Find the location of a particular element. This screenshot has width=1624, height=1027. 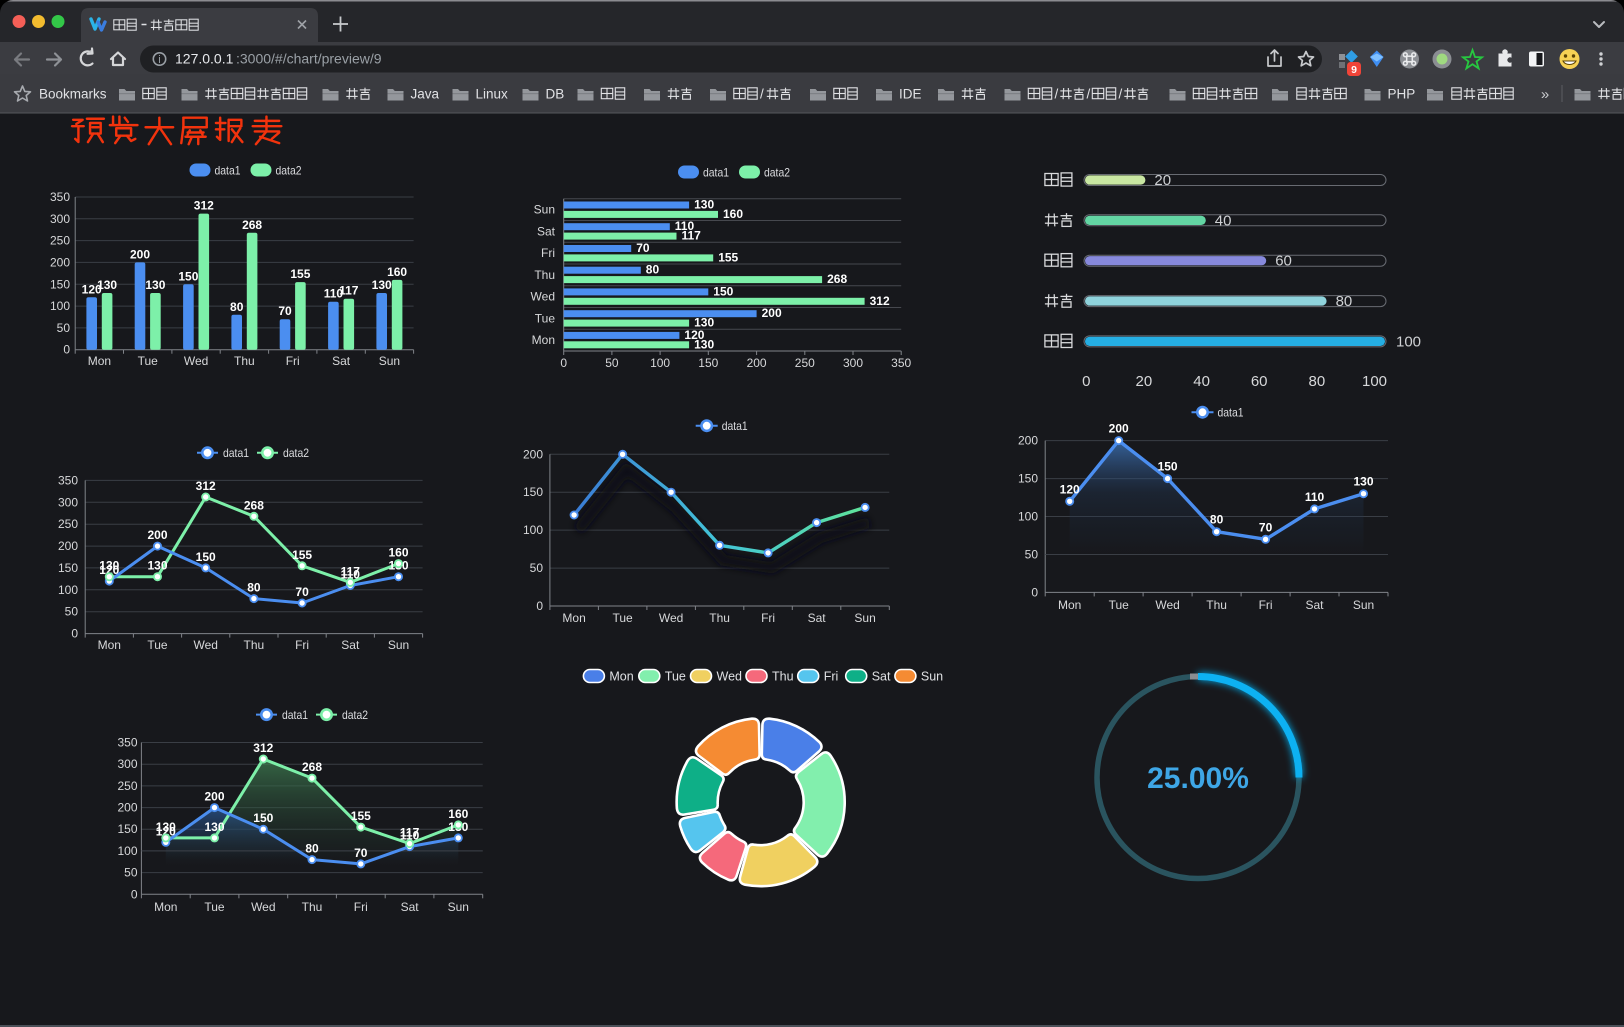

svg-text: 127.0.0.1 is located at coordinates (204, 59).